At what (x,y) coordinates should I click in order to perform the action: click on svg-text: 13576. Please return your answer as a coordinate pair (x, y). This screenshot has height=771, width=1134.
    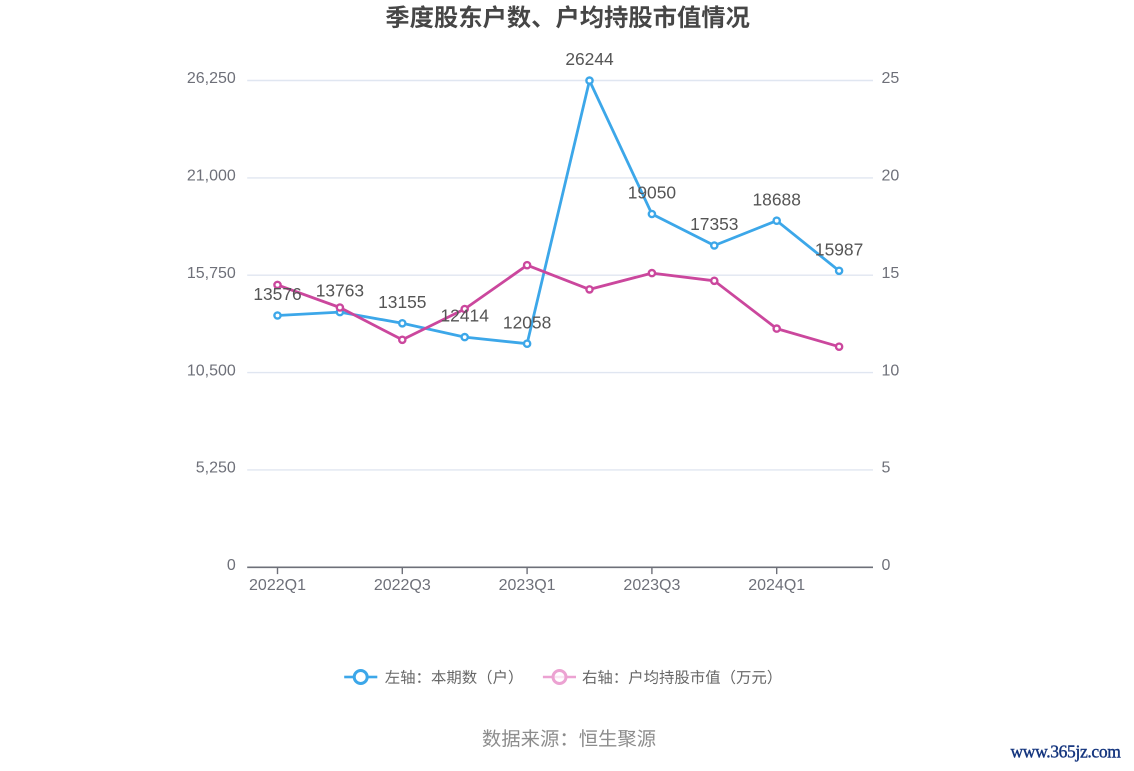
    Looking at the image, I should click on (277, 294).